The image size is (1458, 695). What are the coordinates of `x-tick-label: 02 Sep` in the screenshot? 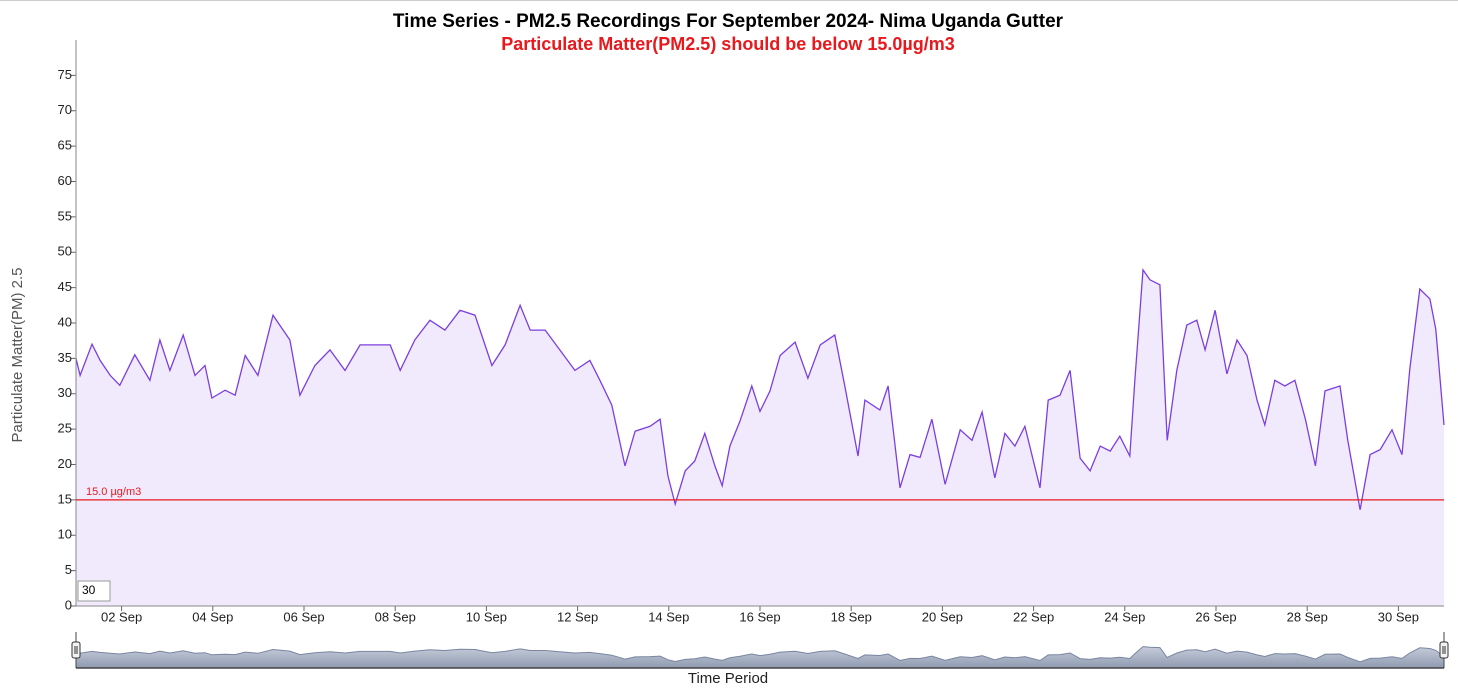 It's located at (121, 616).